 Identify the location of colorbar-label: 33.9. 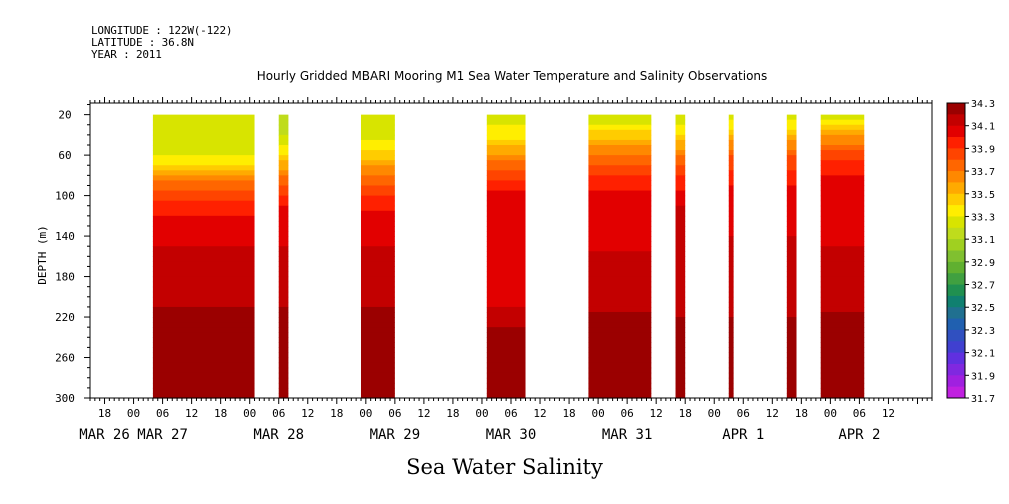
(983, 149).